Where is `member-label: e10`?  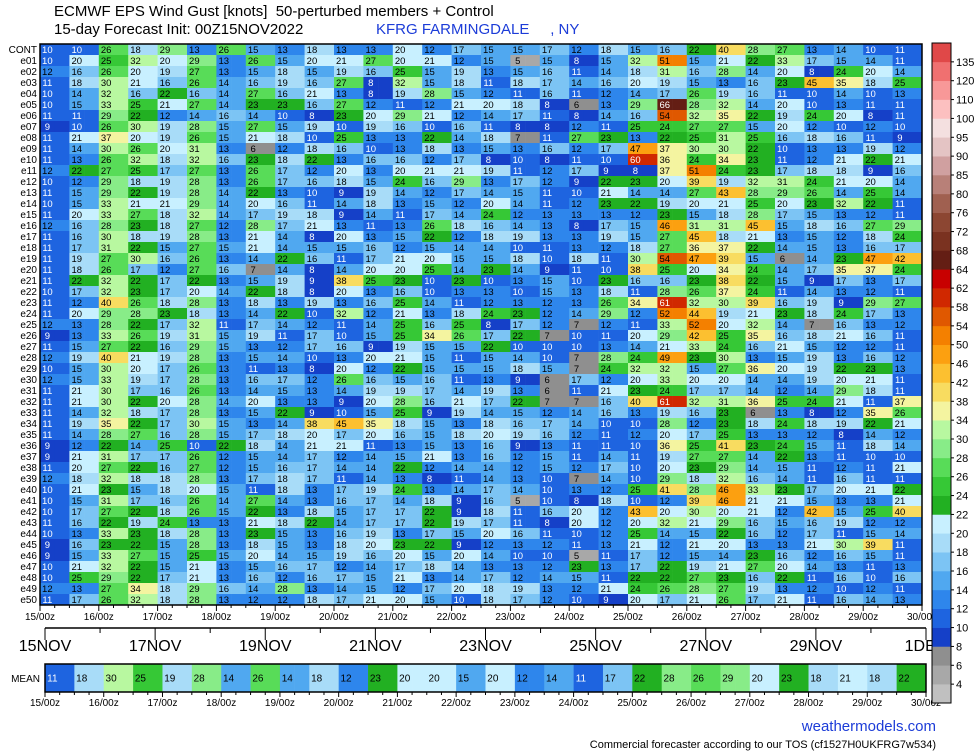
member-label: e10 is located at coordinates (28, 160).